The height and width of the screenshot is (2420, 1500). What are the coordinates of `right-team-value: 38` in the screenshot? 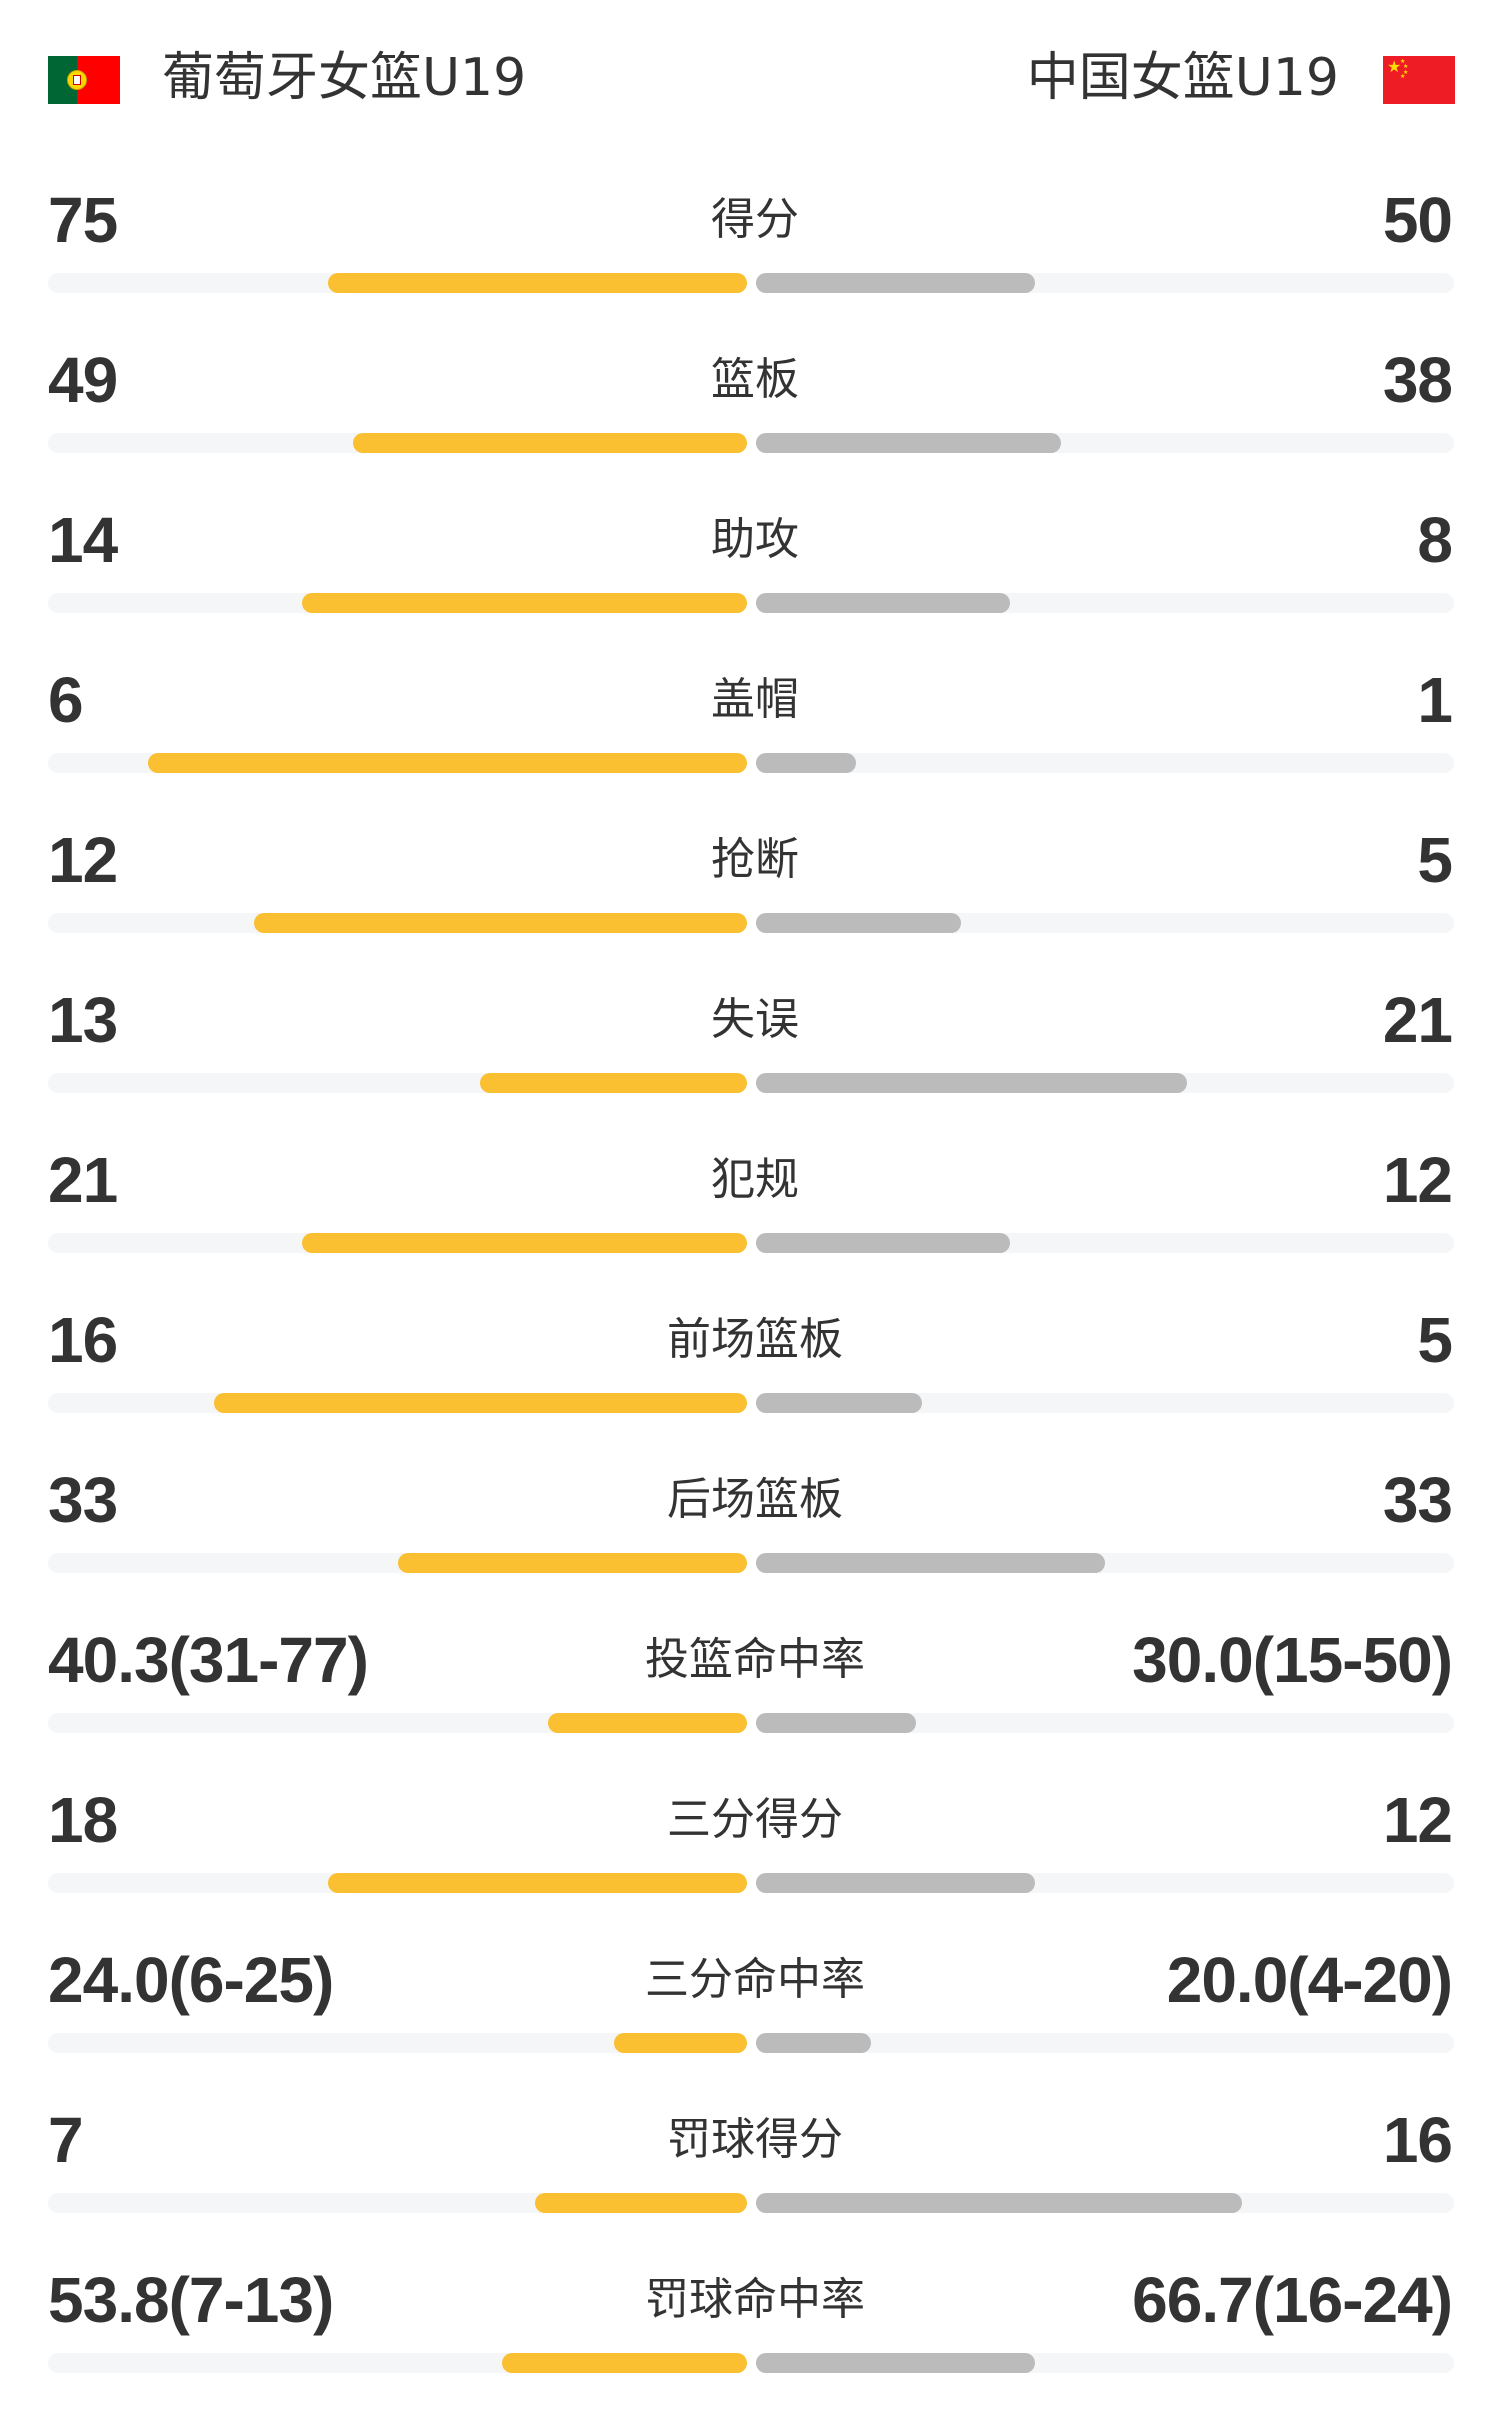 It's located at (1417, 380).